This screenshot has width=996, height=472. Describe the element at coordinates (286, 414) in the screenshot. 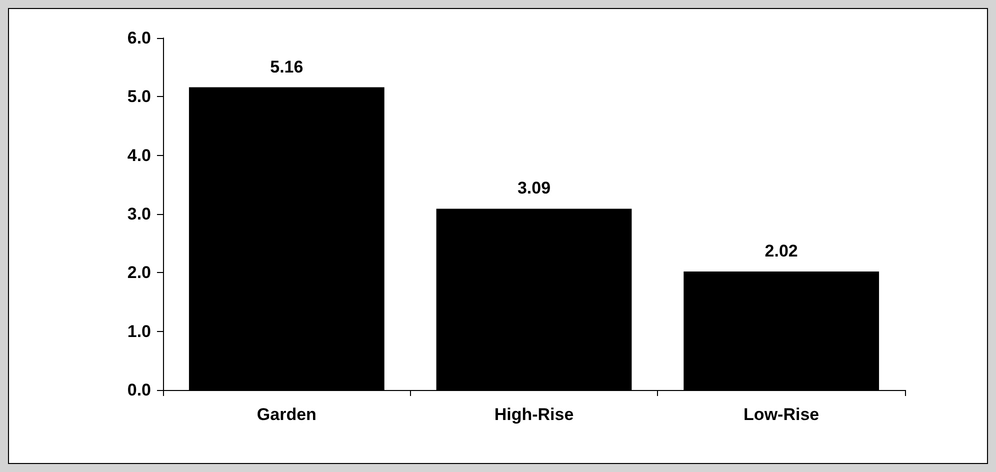

I see `x-tick-label: Garden` at that location.